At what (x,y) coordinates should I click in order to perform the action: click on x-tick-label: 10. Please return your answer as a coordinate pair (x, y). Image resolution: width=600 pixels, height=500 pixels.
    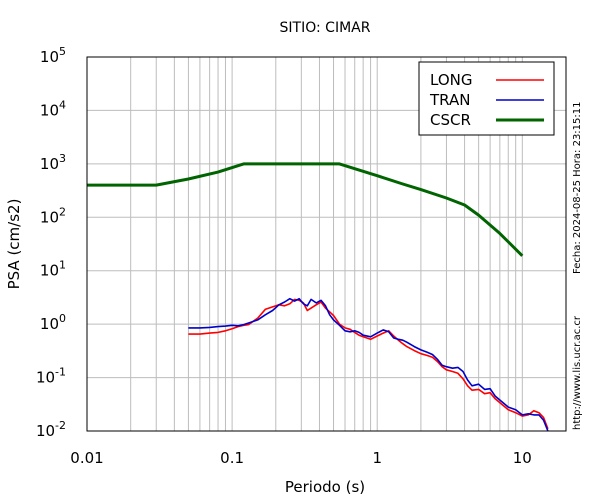
    Looking at the image, I should click on (522, 458).